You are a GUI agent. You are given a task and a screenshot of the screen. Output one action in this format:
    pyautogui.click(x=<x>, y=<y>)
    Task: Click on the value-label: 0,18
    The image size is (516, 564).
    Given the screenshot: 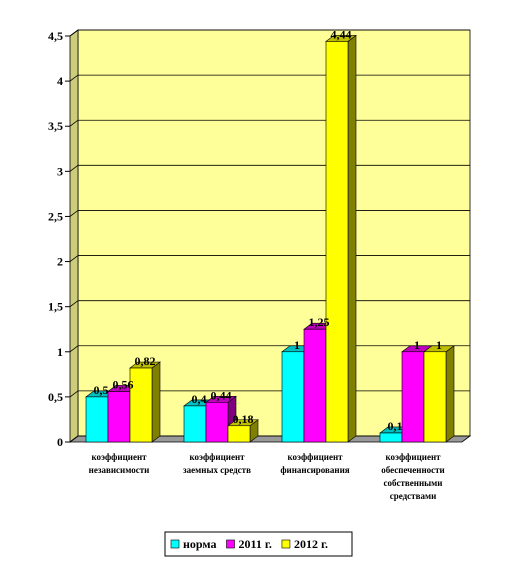 What is the action you would take?
    pyautogui.click(x=243, y=419)
    